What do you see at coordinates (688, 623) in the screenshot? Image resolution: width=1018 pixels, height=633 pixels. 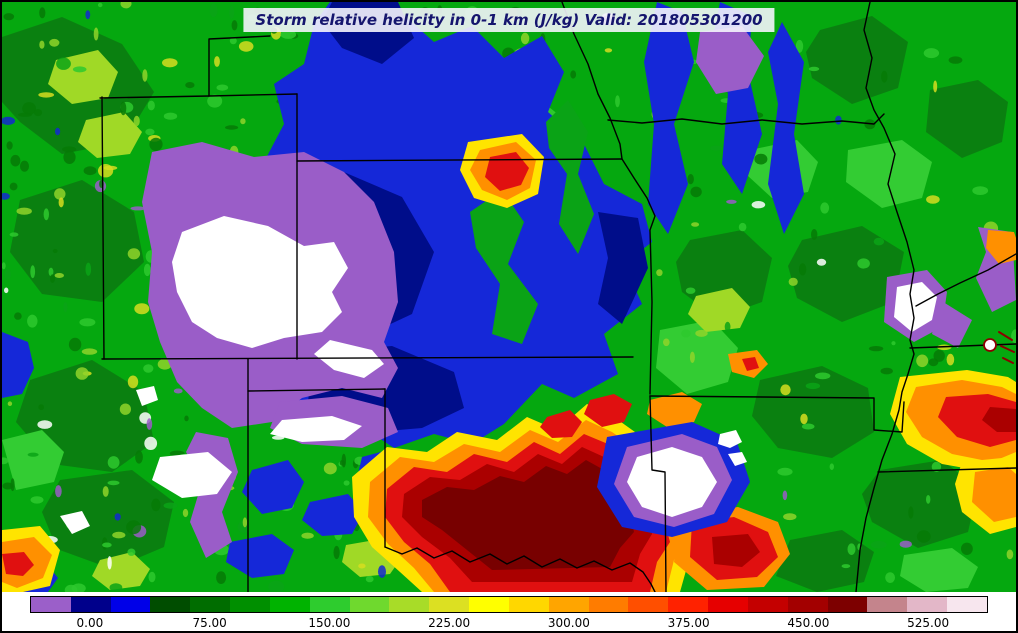 I see `colorbar-tick-label: 375.00` at bounding box center [688, 623].